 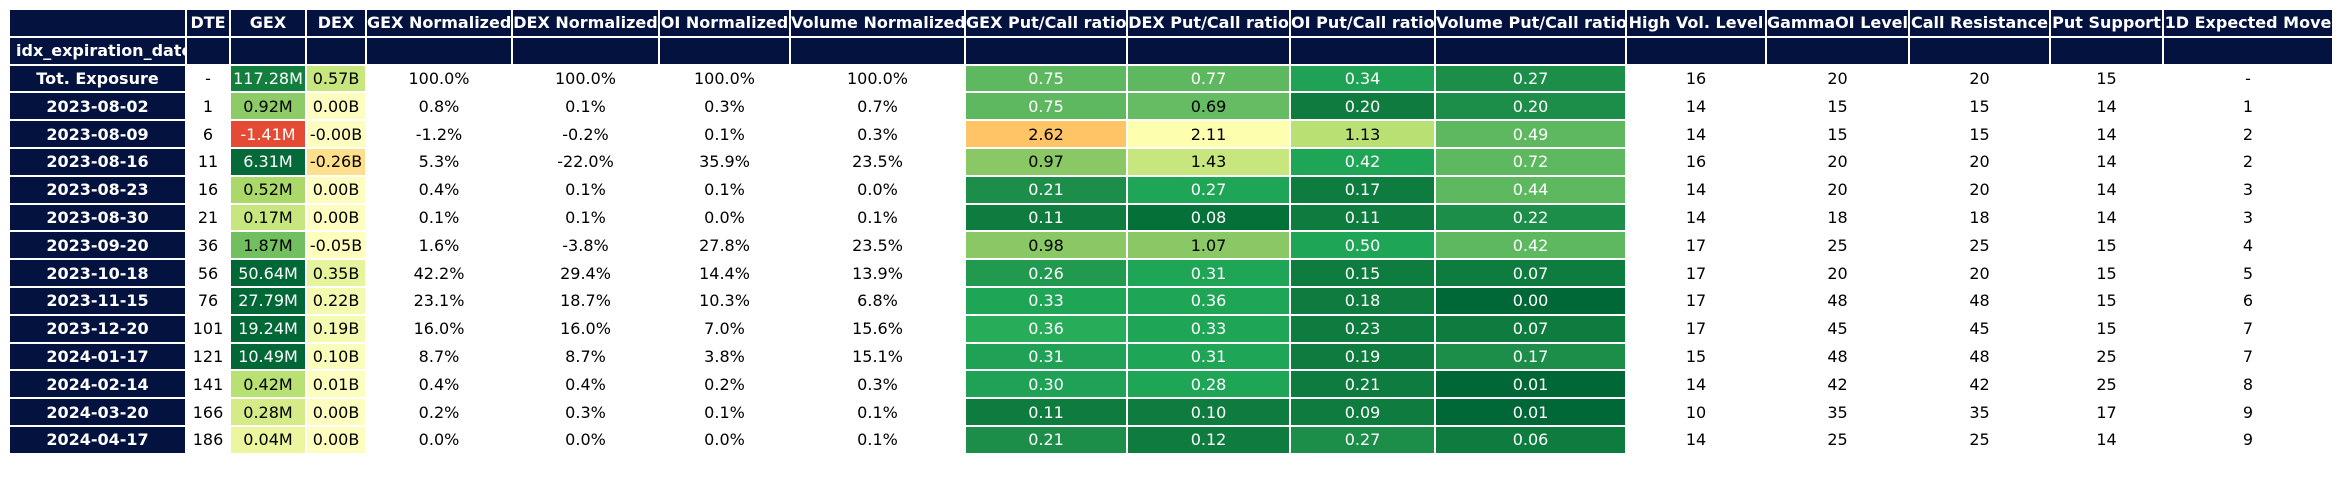 What do you see at coordinates (1046, 23) in the screenshot?
I see `column-header-gex-put-call-ratio: GEX Put/Call ratio` at bounding box center [1046, 23].